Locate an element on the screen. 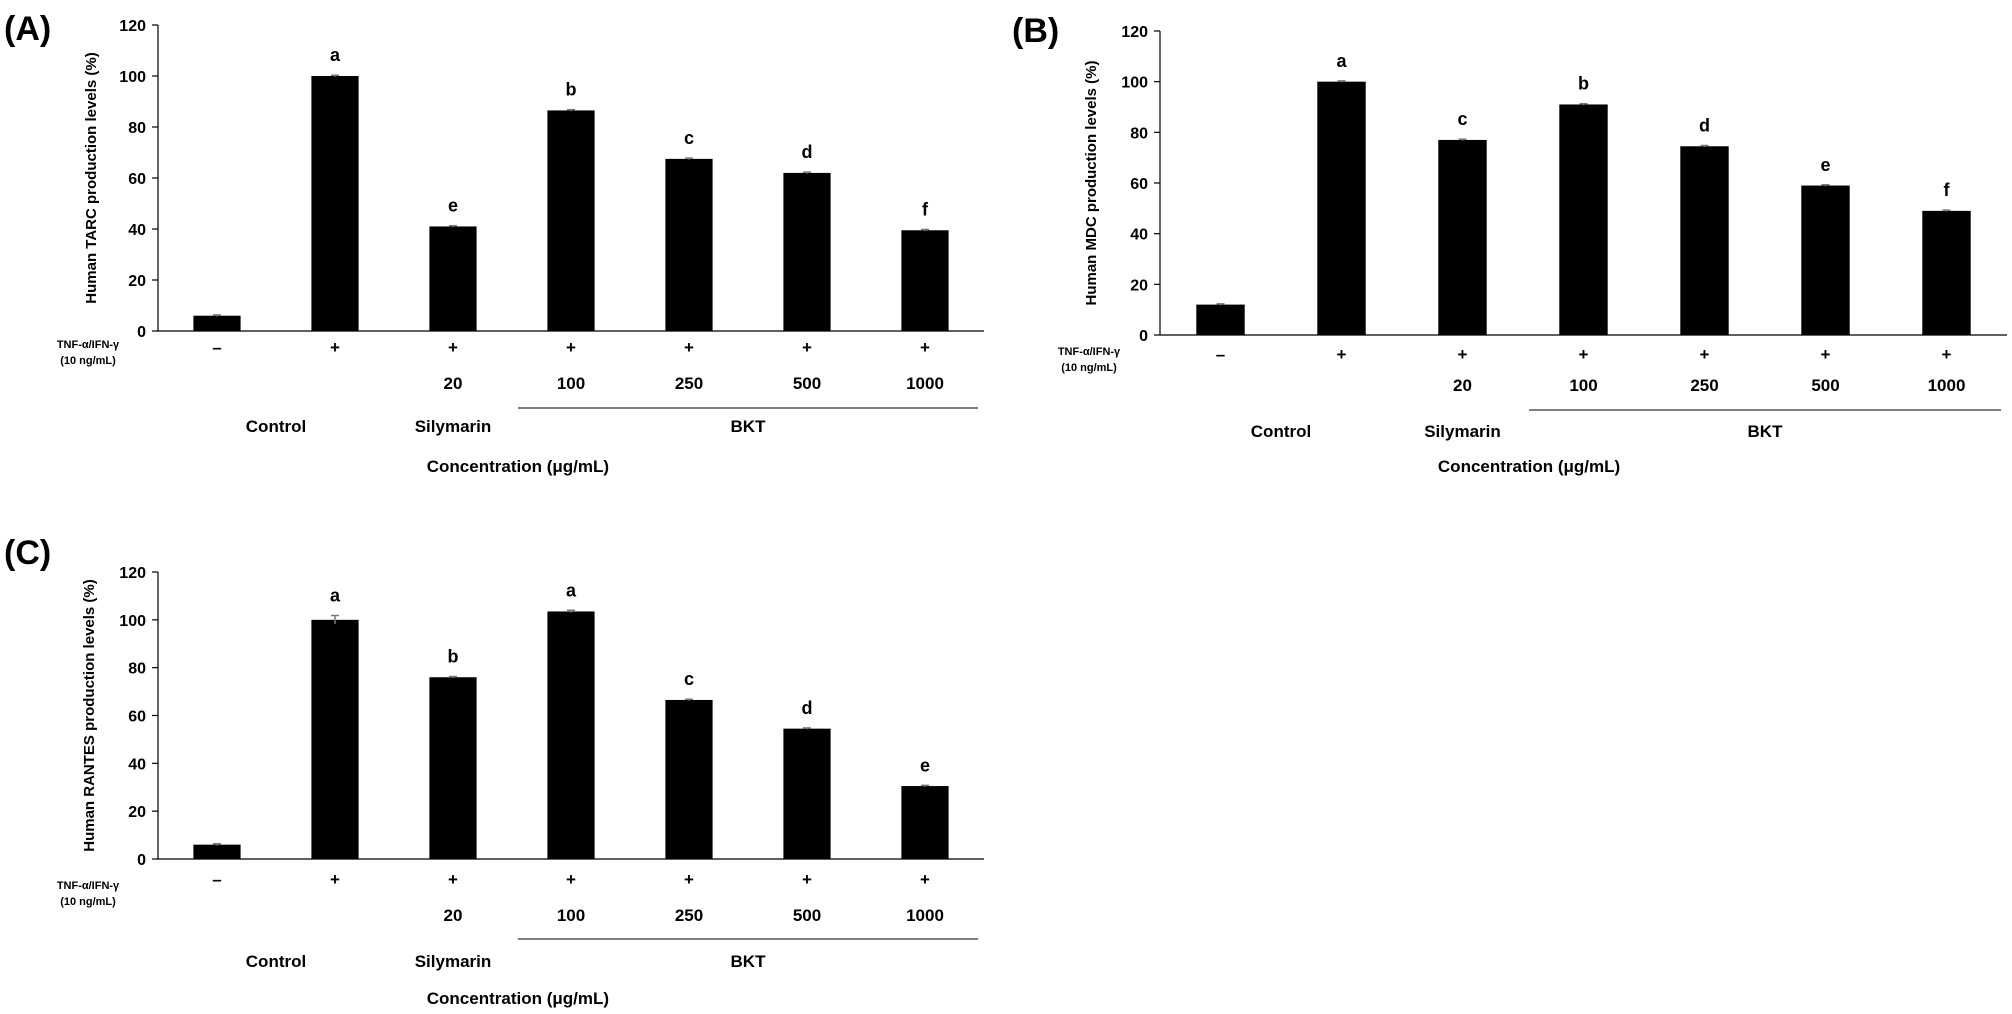 The width and height of the screenshot is (2012, 1014). y-tick-label: 60 is located at coordinates (1139, 184).